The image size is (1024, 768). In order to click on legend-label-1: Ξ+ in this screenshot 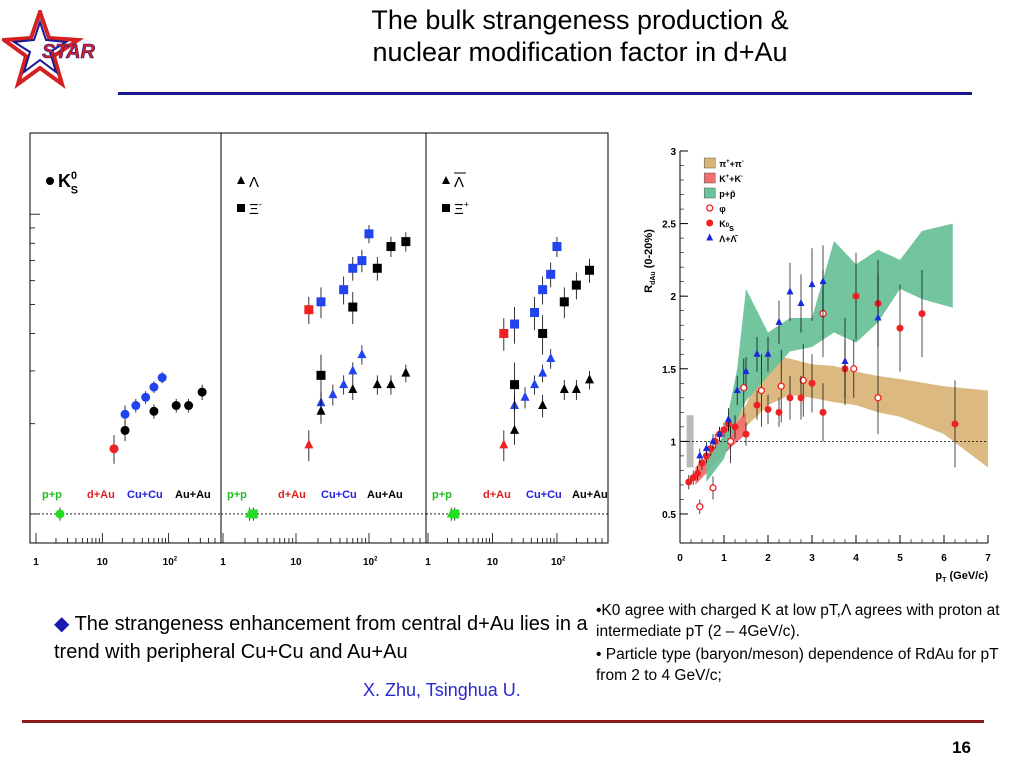, I will do `click(461, 208)`.